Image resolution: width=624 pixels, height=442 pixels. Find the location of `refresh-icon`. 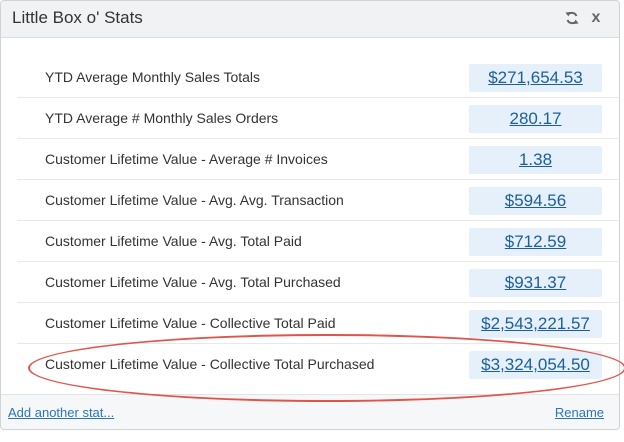

refresh-icon is located at coordinates (572, 18).